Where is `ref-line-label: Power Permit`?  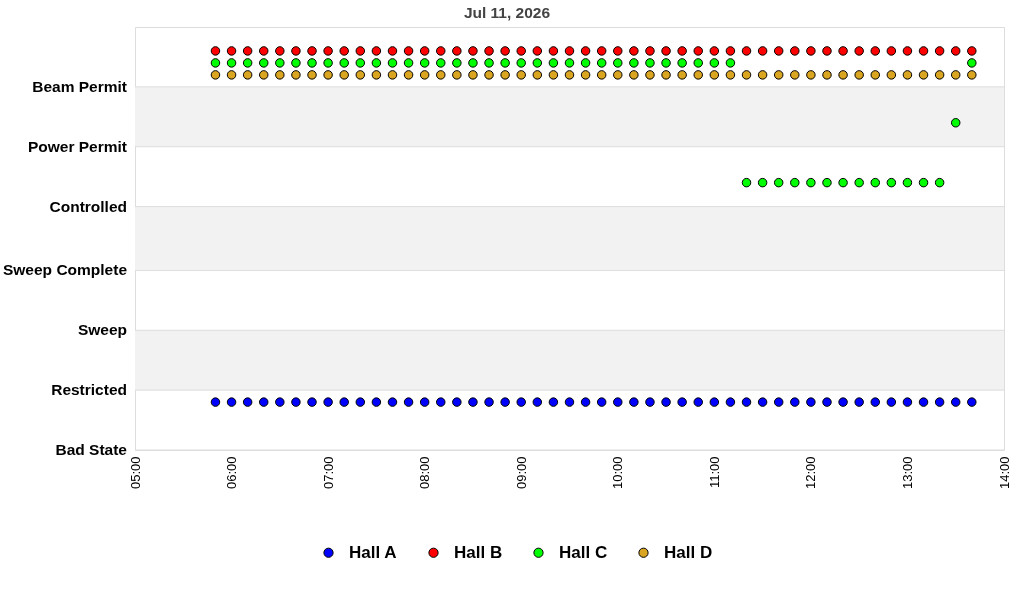 ref-line-label: Power Permit is located at coordinates (77, 146).